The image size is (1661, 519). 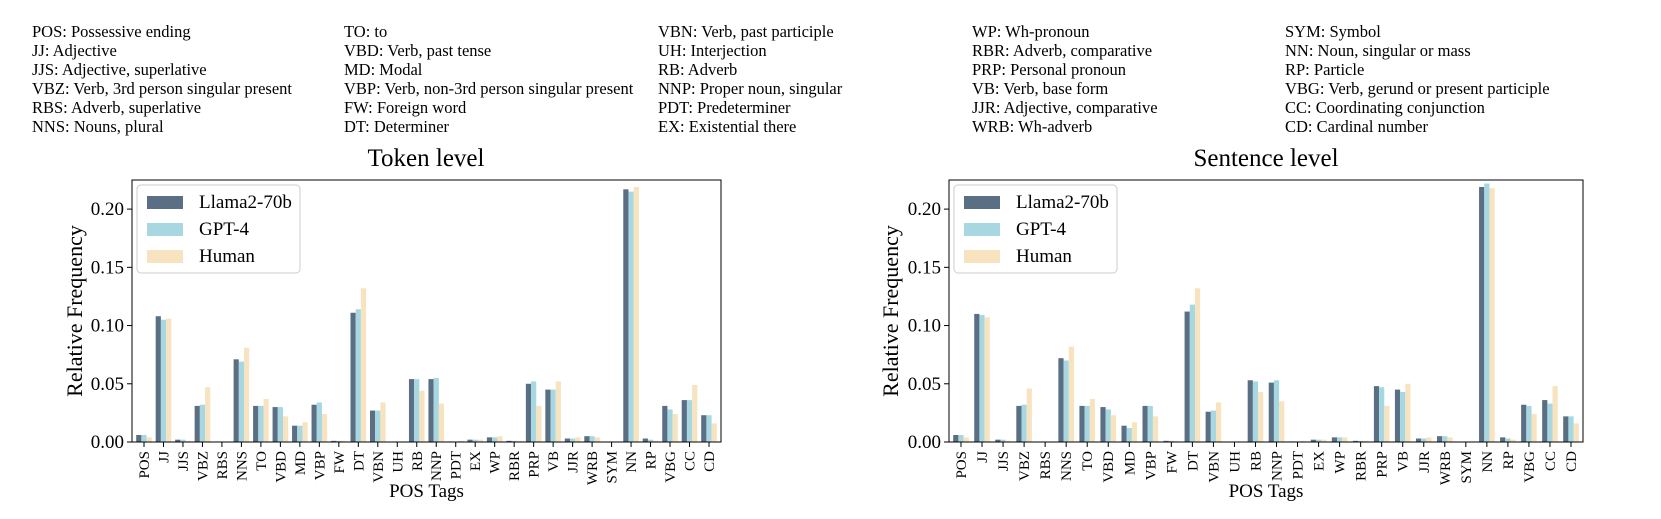 What do you see at coordinates (1418, 440) in the screenshot?
I see `bar-llama2-70b-jjr` at bounding box center [1418, 440].